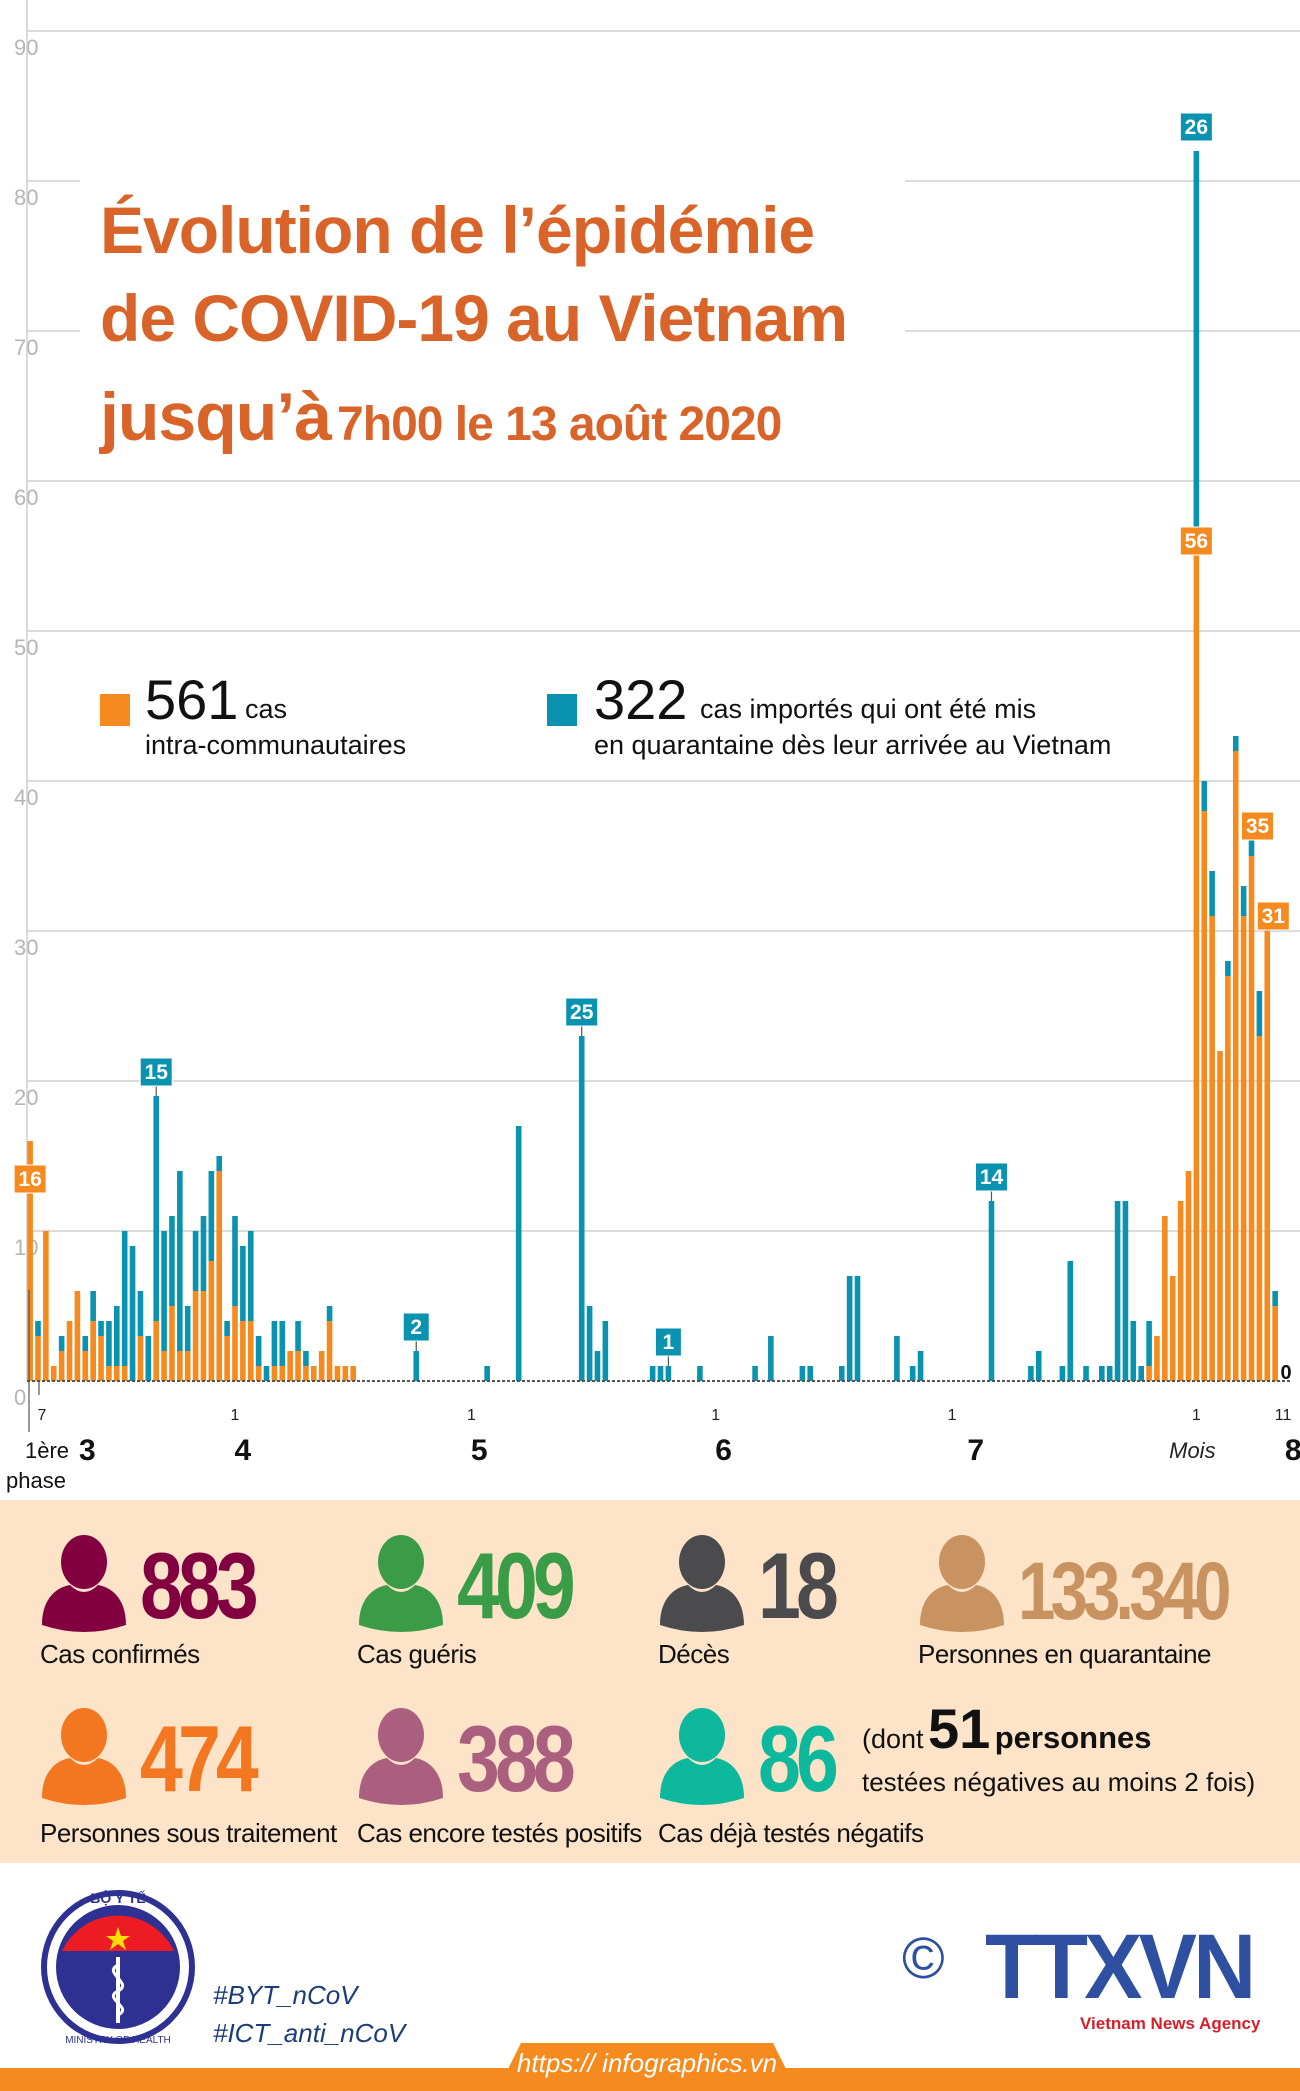  I want to click on stat-value: 883, so click(199, 1585).